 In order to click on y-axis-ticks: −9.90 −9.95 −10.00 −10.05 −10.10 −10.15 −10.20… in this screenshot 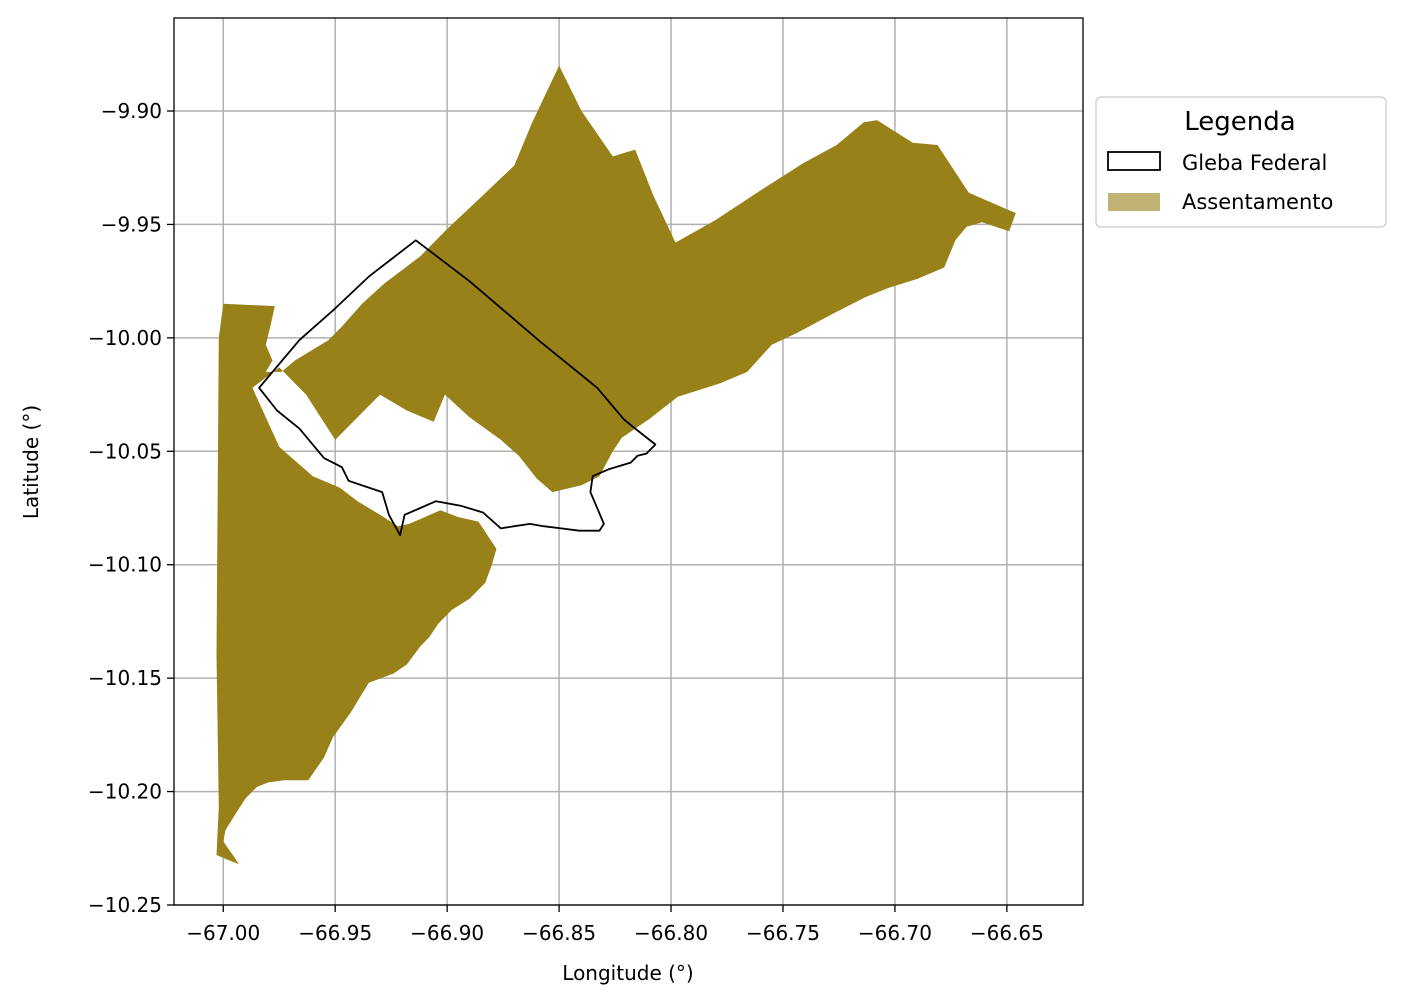, I will do `click(131, 508)`.